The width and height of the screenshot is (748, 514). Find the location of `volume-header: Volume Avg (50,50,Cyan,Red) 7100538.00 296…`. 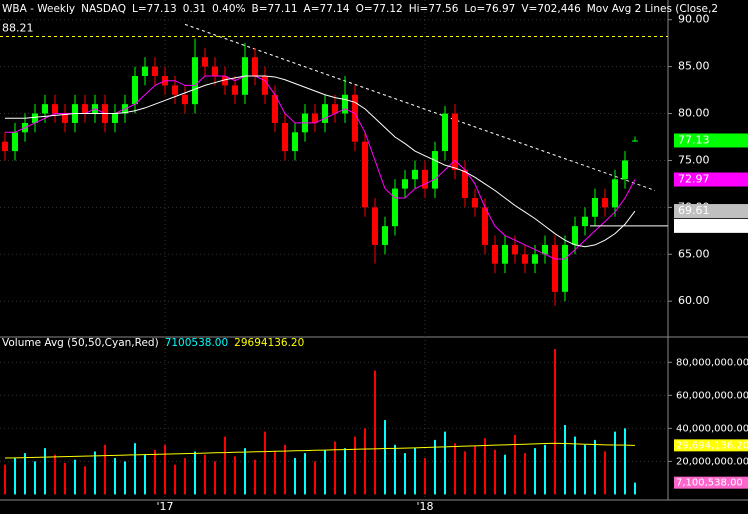

volume-header: Volume Avg (50,50,Cyan,Red) 7100538.00 296… is located at coordinates (153, 343).